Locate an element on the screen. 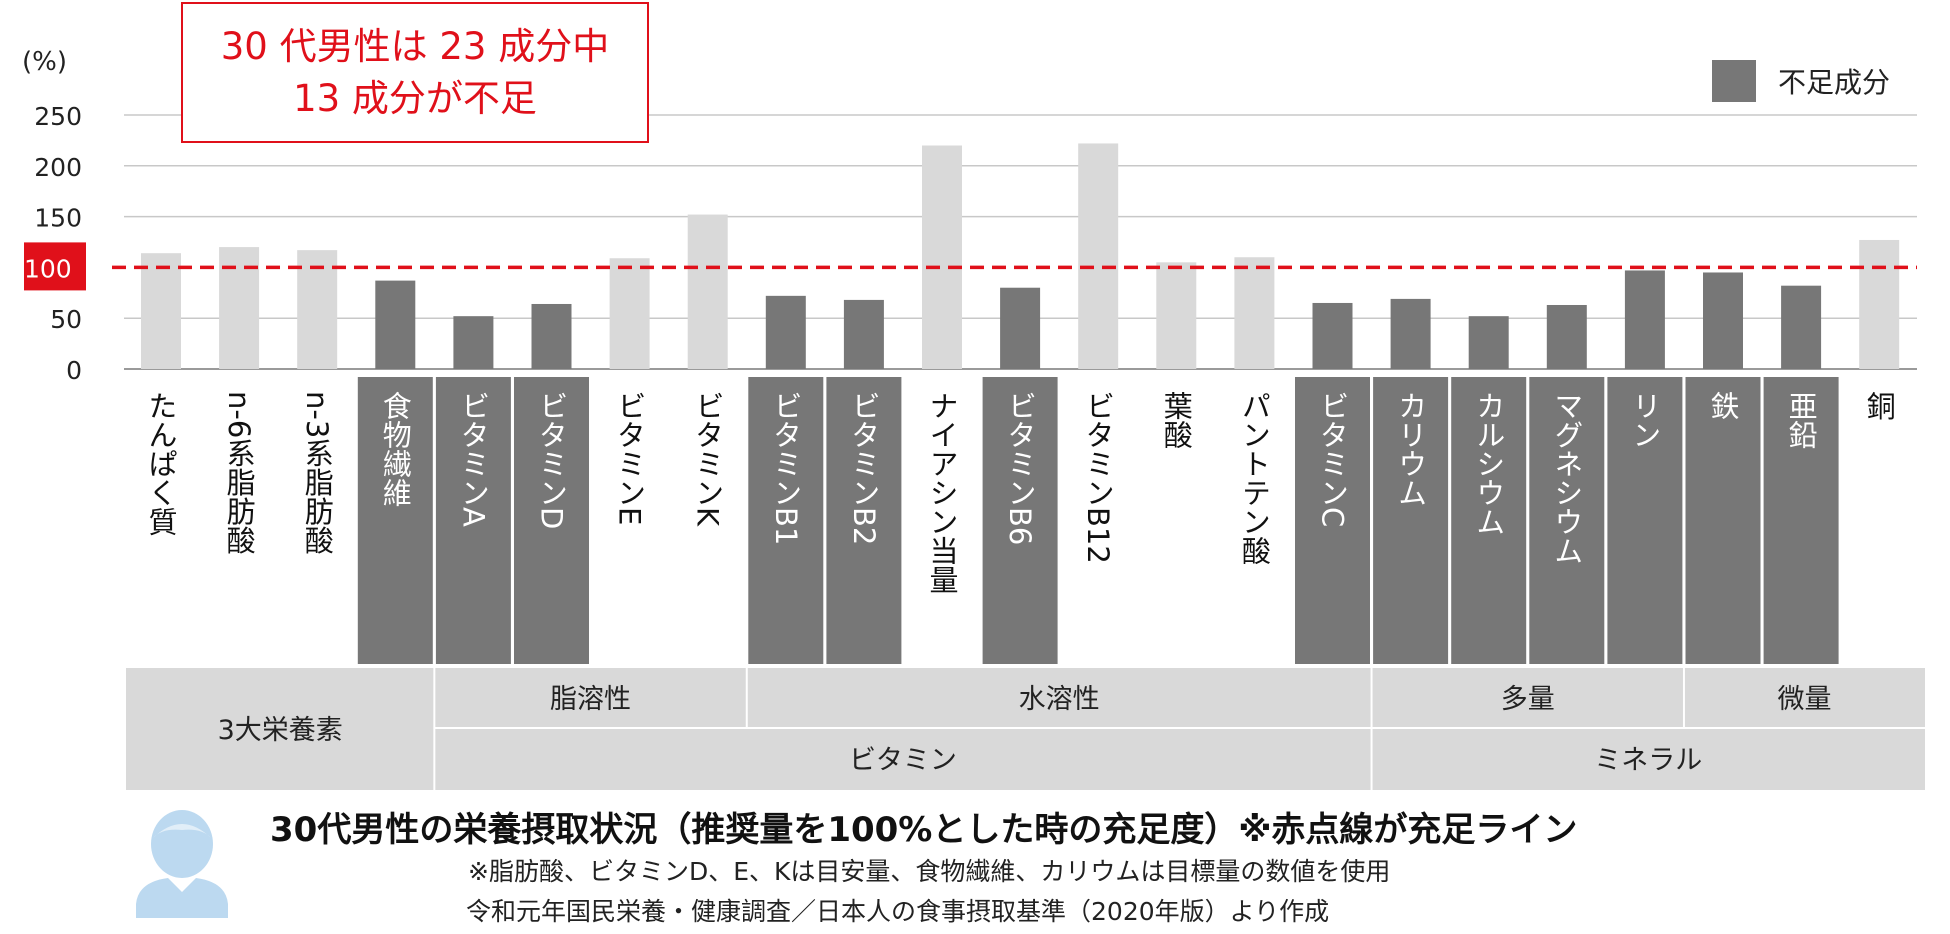 The image size is (1950, 934). category-label: n-6系脂肪酸 is located at coordinates (239, 472).